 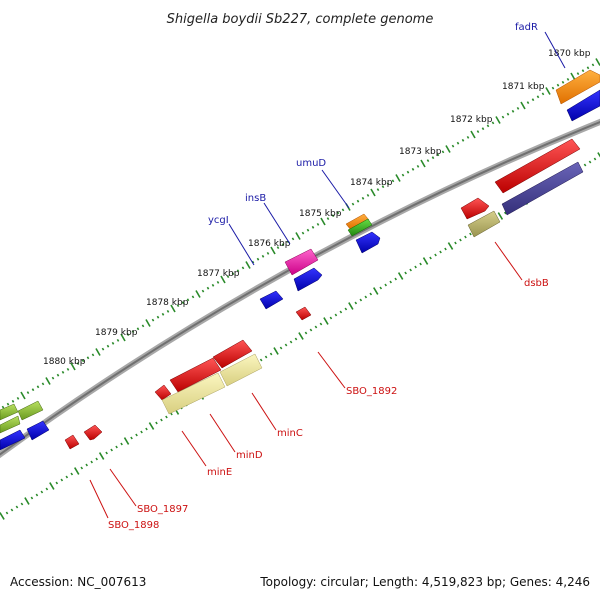 I want to click on gene-purple, so click(x=542, y=188).